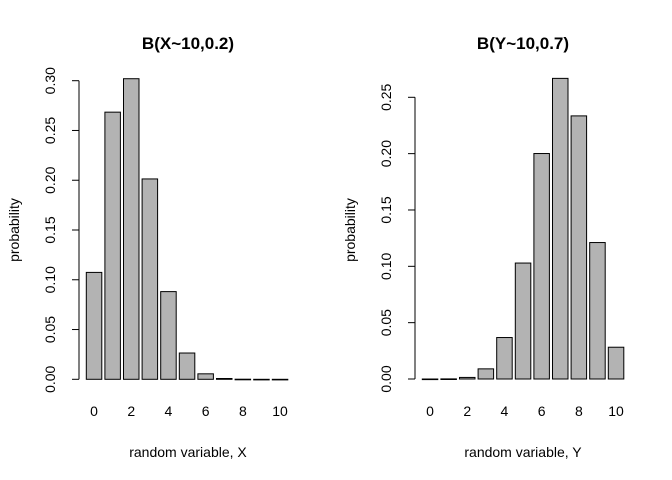 This screenshot has width=672, height=480. Describe the element at coordinates (188, 452) in the screenshot. I see `x-axis-label: random variable, X` at that location.